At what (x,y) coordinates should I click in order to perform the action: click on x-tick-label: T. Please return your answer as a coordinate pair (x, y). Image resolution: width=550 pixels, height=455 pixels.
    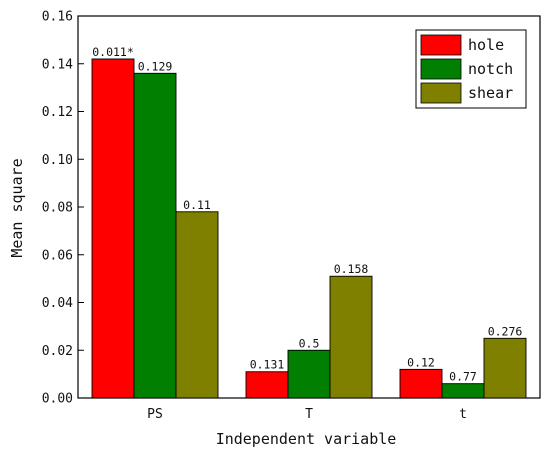
    Looking at the image, I should click on (309, 414).